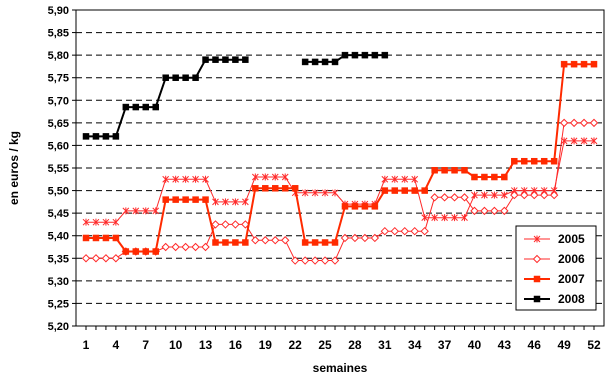 Image resolution: width=616 pixels, height=378 pixels. I want to click on y-tick-label: 5,65, so click(58, 124).